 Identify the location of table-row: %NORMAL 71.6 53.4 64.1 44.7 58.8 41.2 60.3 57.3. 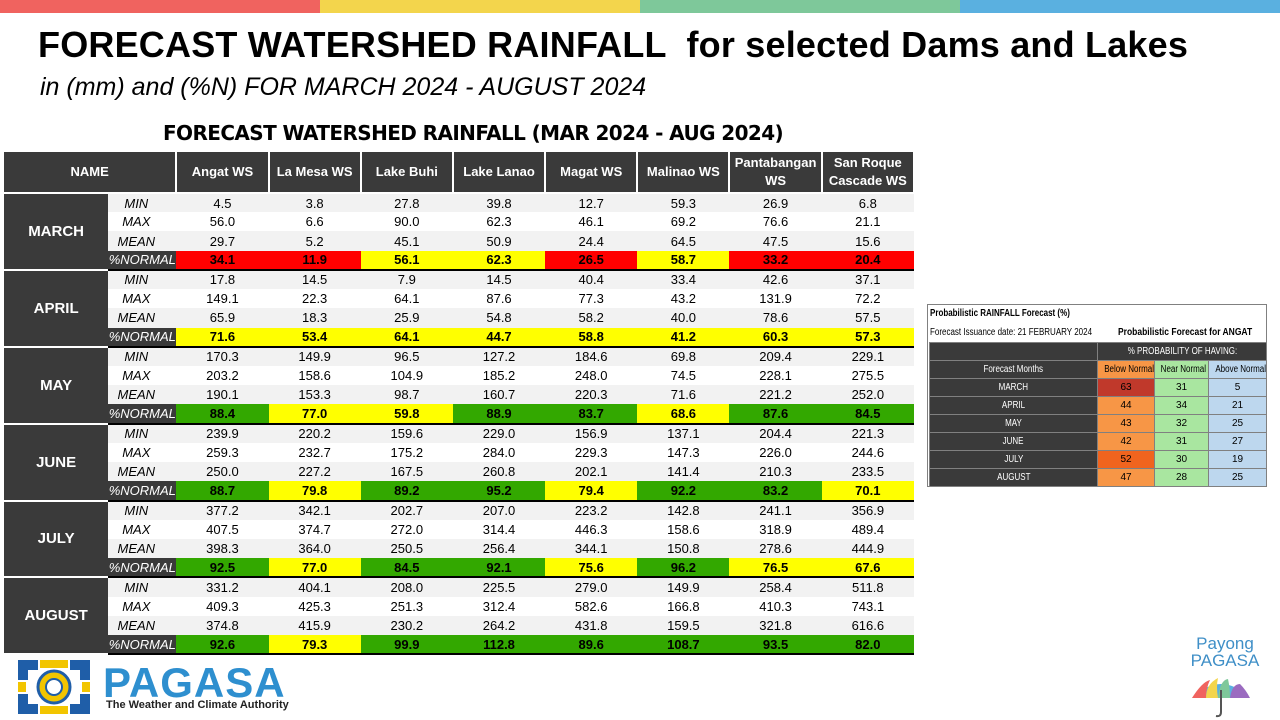
(459, 337).